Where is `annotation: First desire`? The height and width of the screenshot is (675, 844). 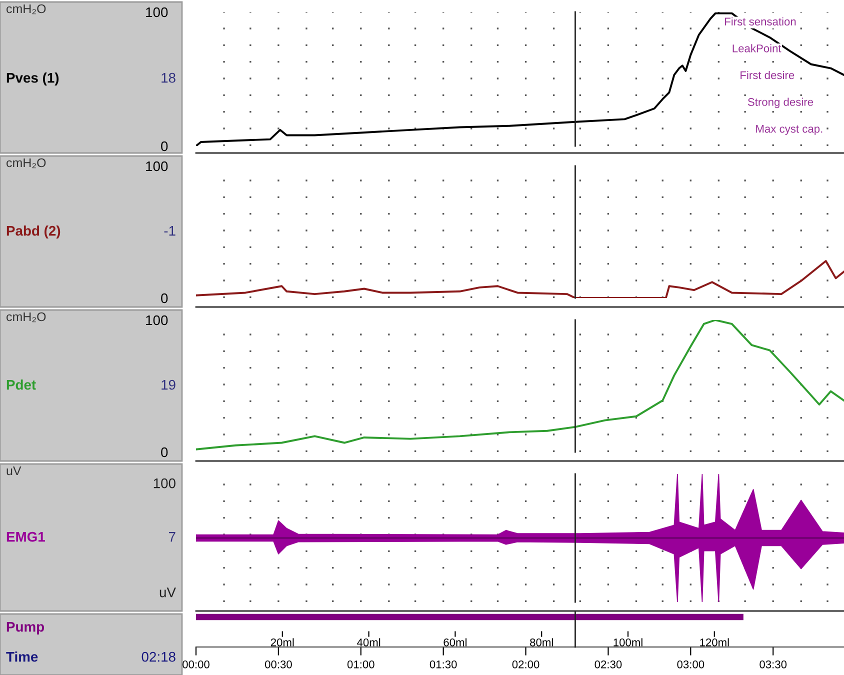
annotation: First desire is located at coordinates (767, 75).